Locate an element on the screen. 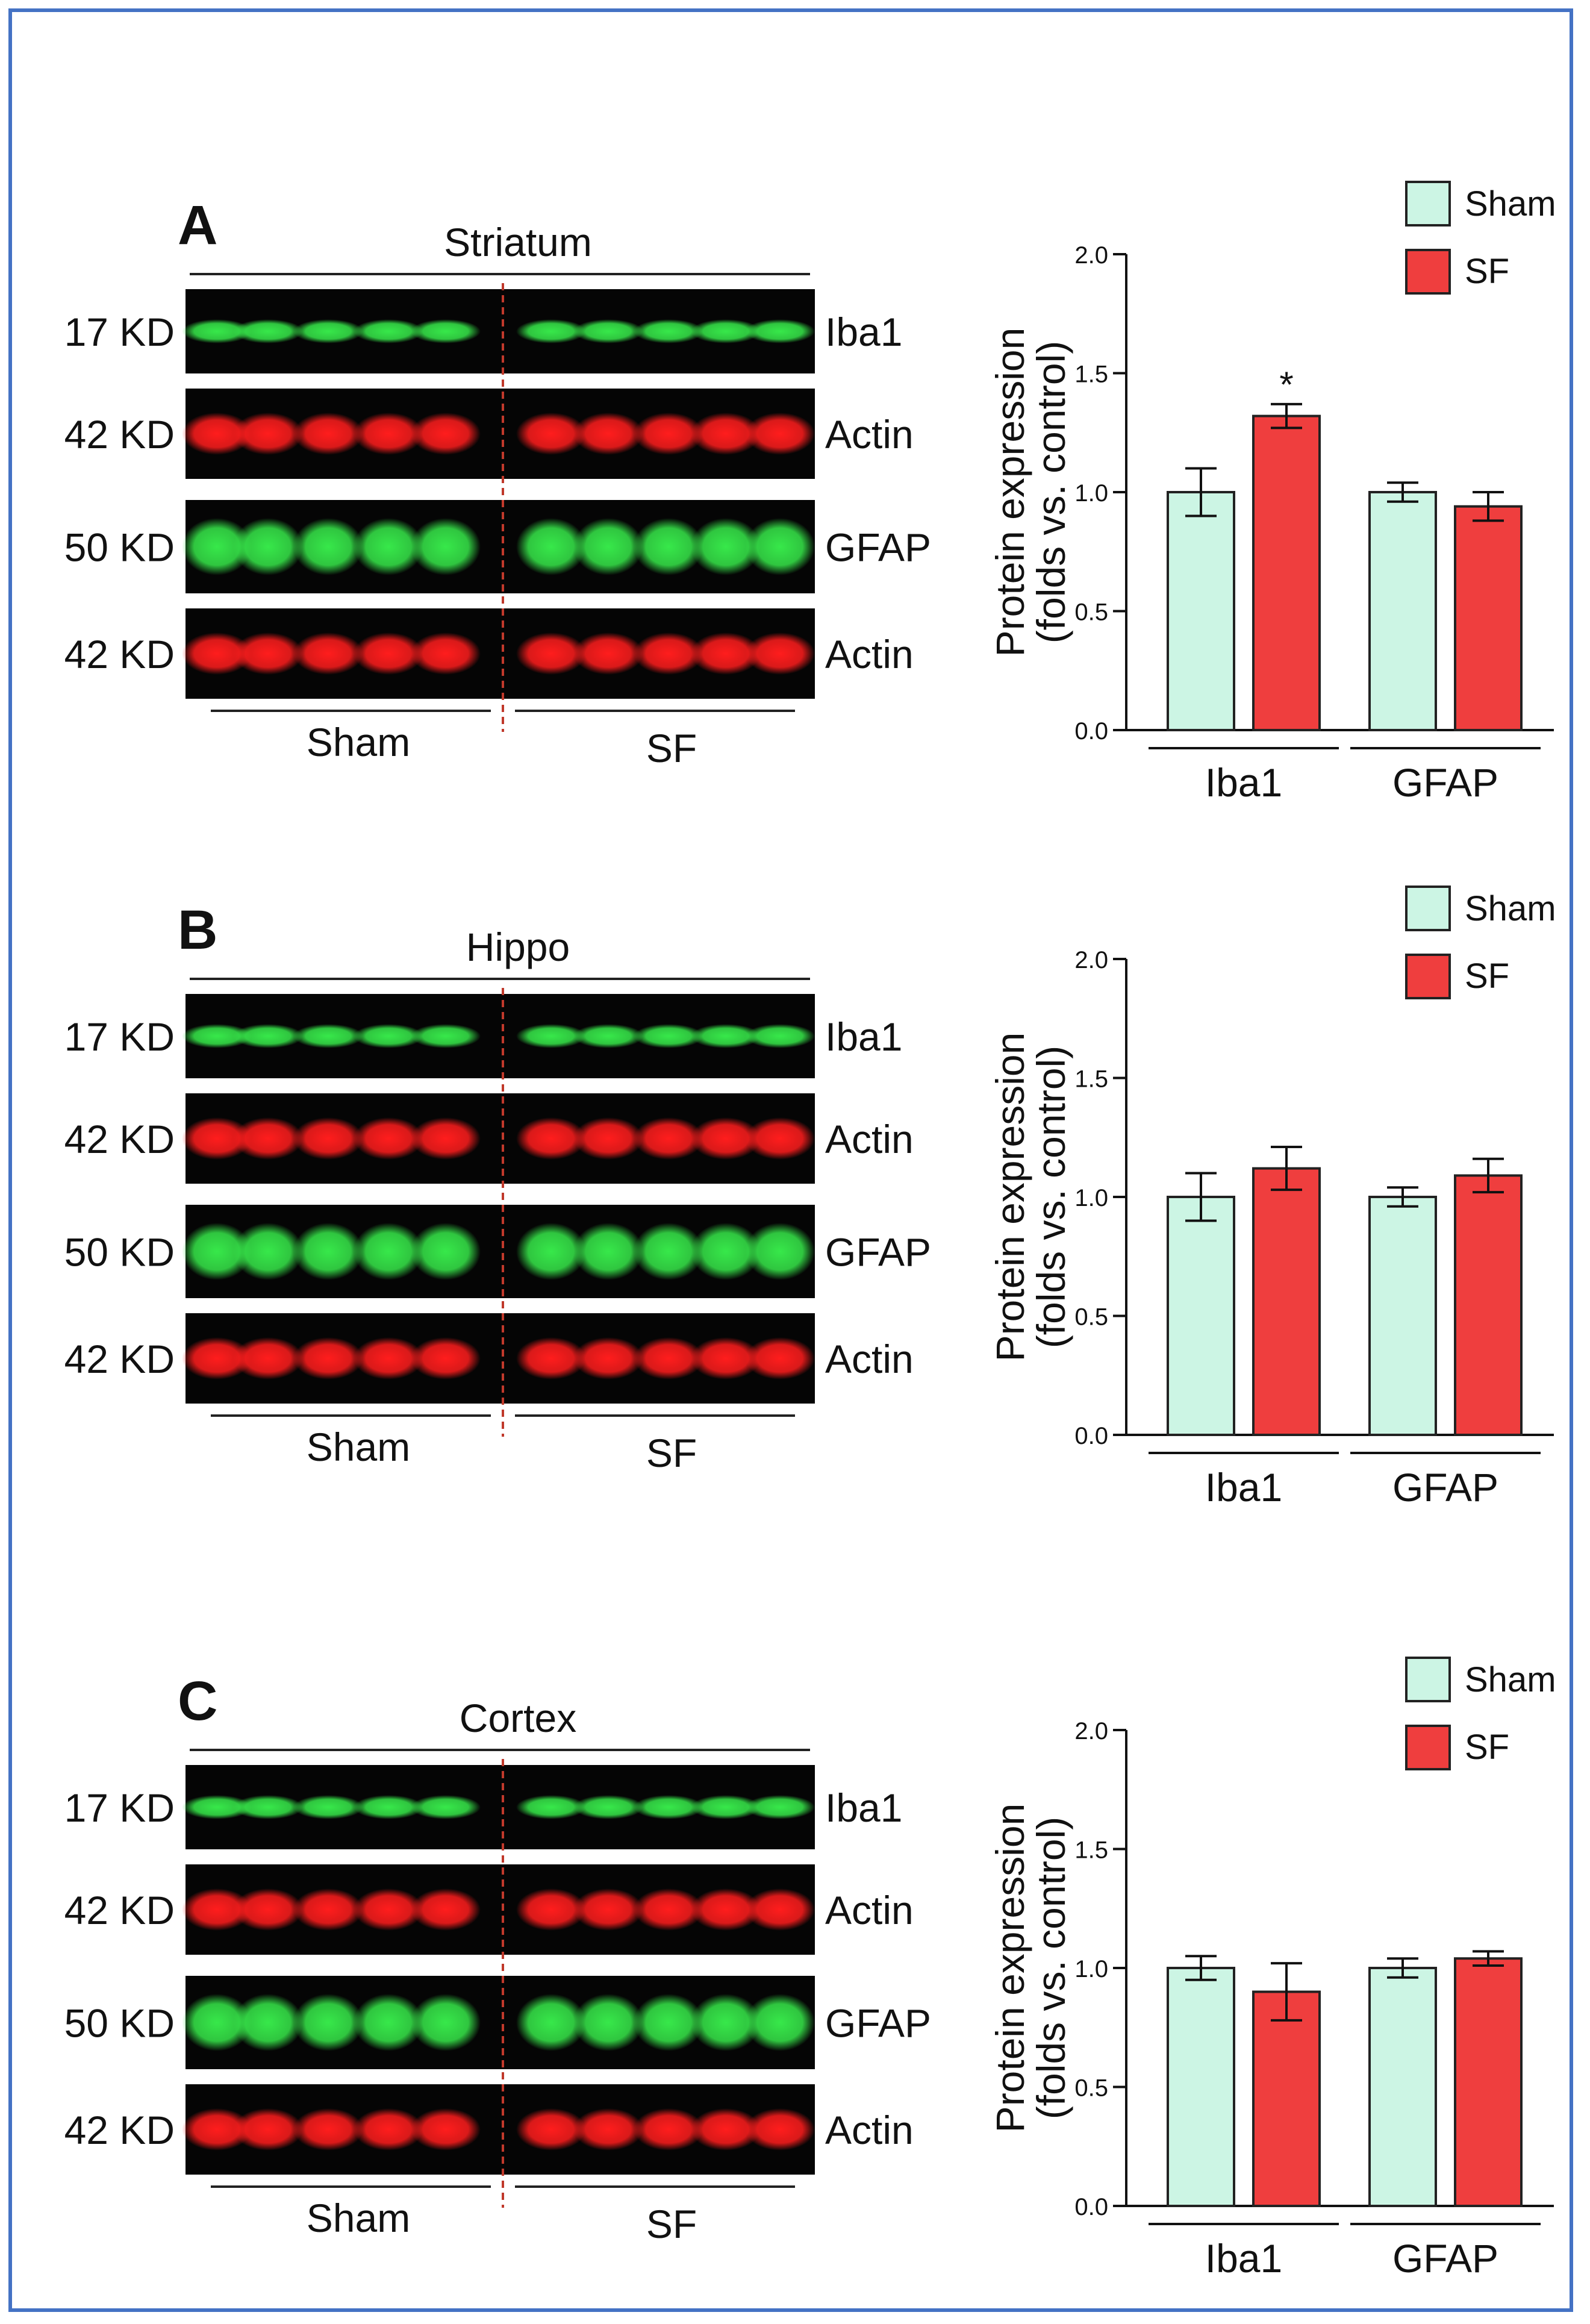  bar-sham-iba1 is located at coordinates (1201, 1316).